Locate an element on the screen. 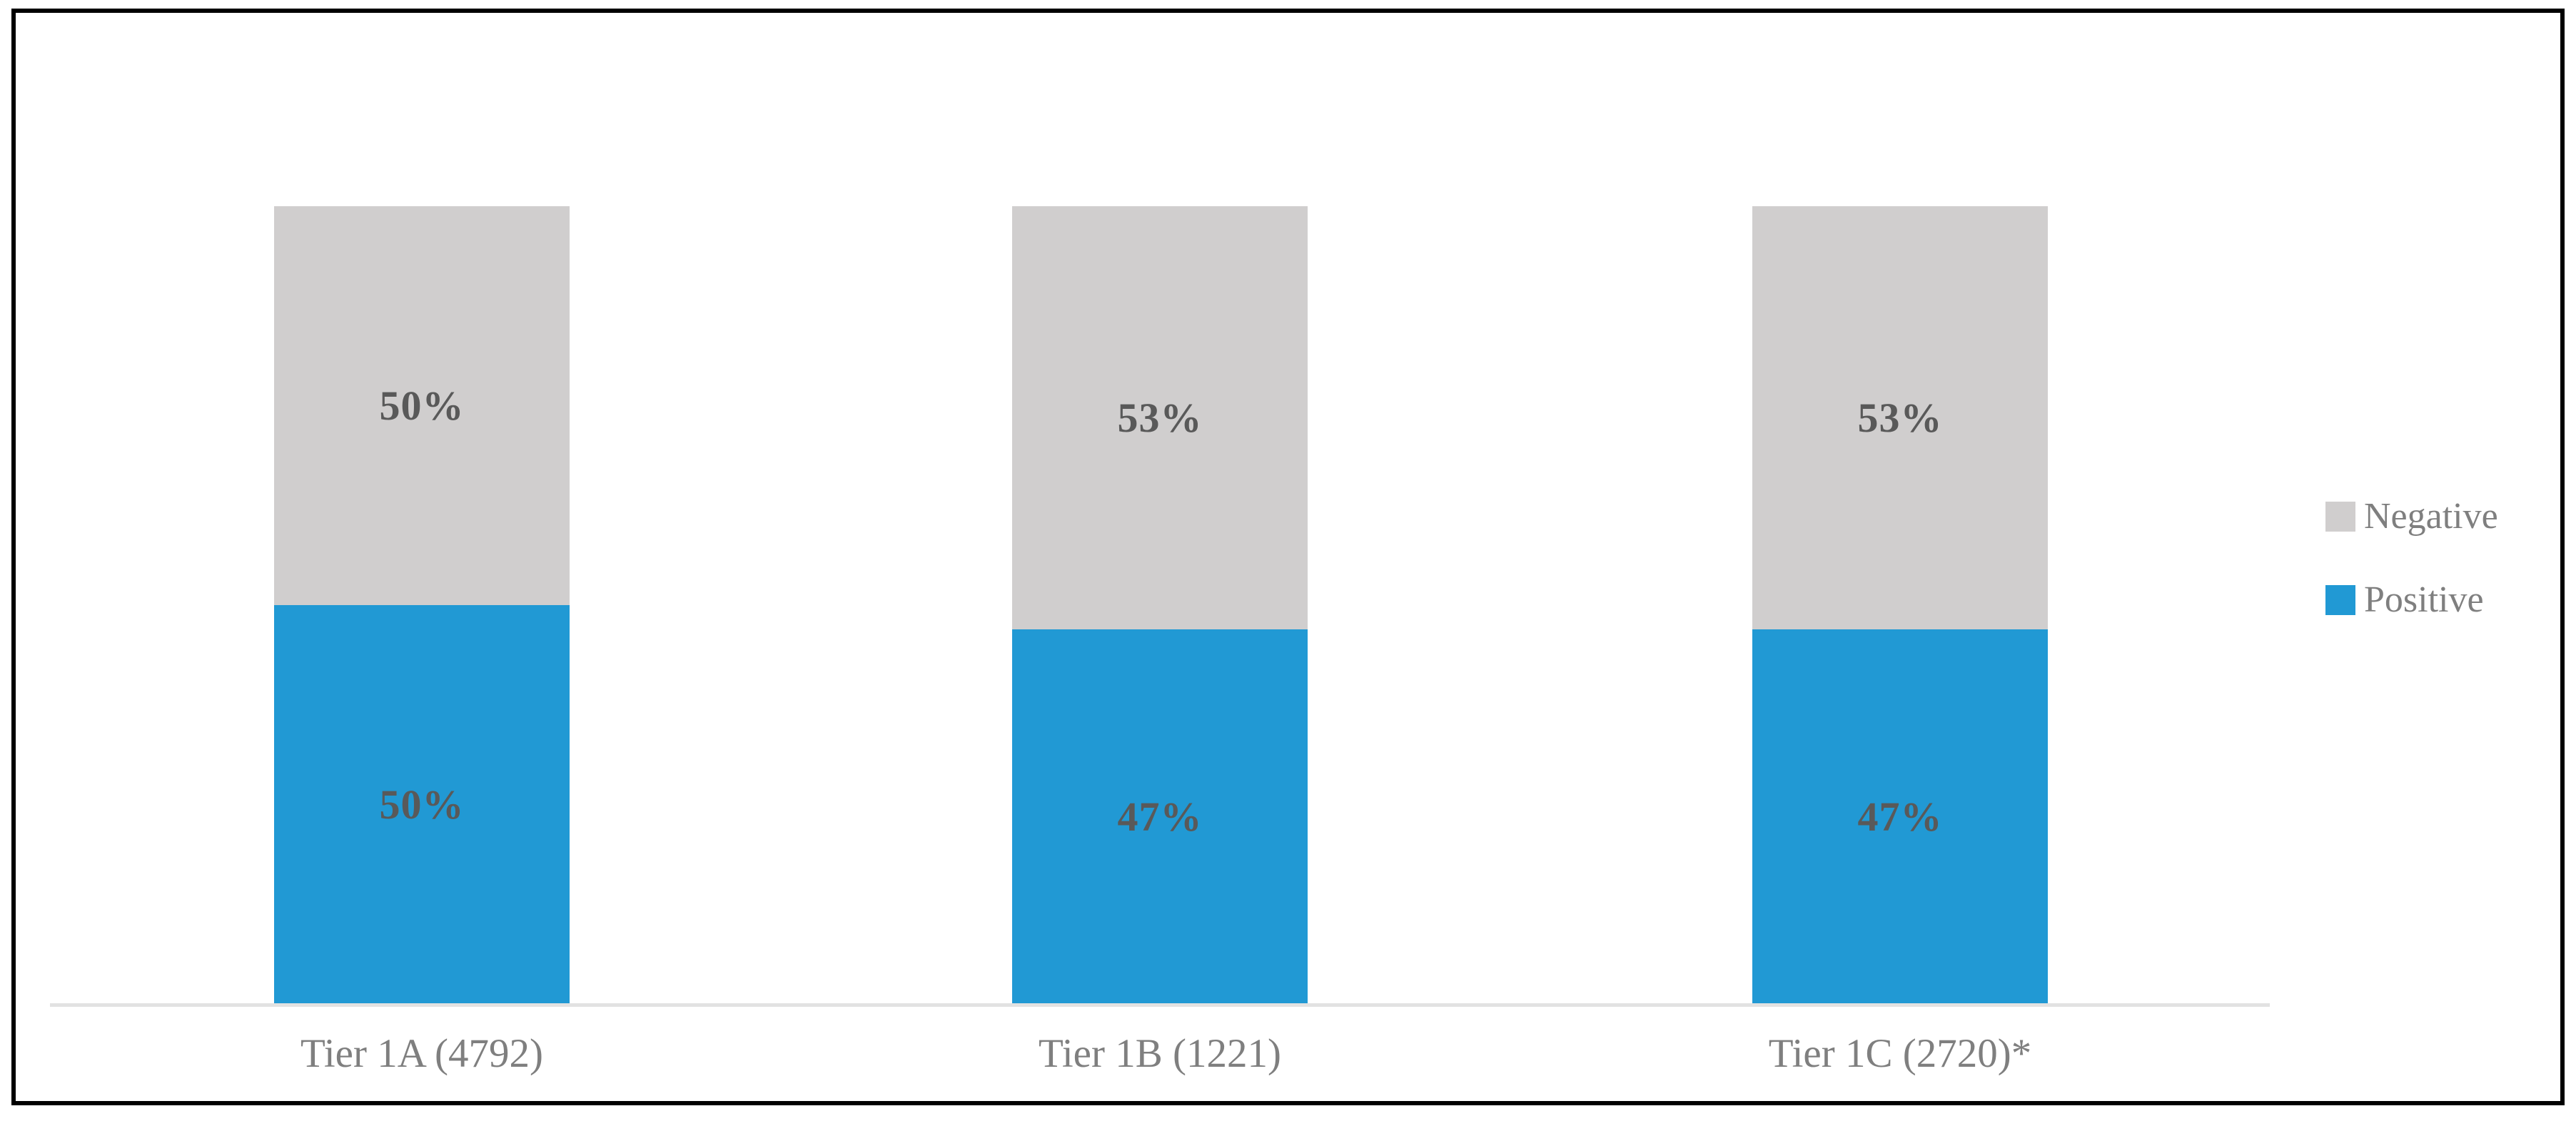 The width and height of the screenshot is (2576, 1121). category-label-tier-1c: Tier 1C (2720)* is located at coordinates (1900, 1053).